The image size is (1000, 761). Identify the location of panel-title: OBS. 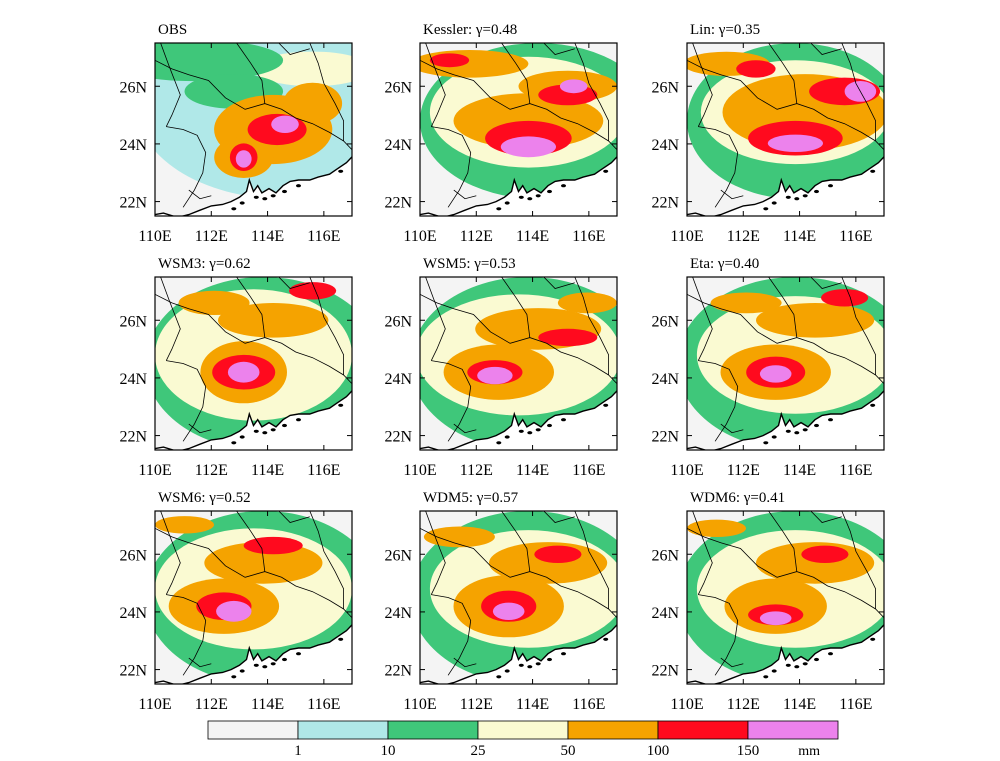
(172, 30).